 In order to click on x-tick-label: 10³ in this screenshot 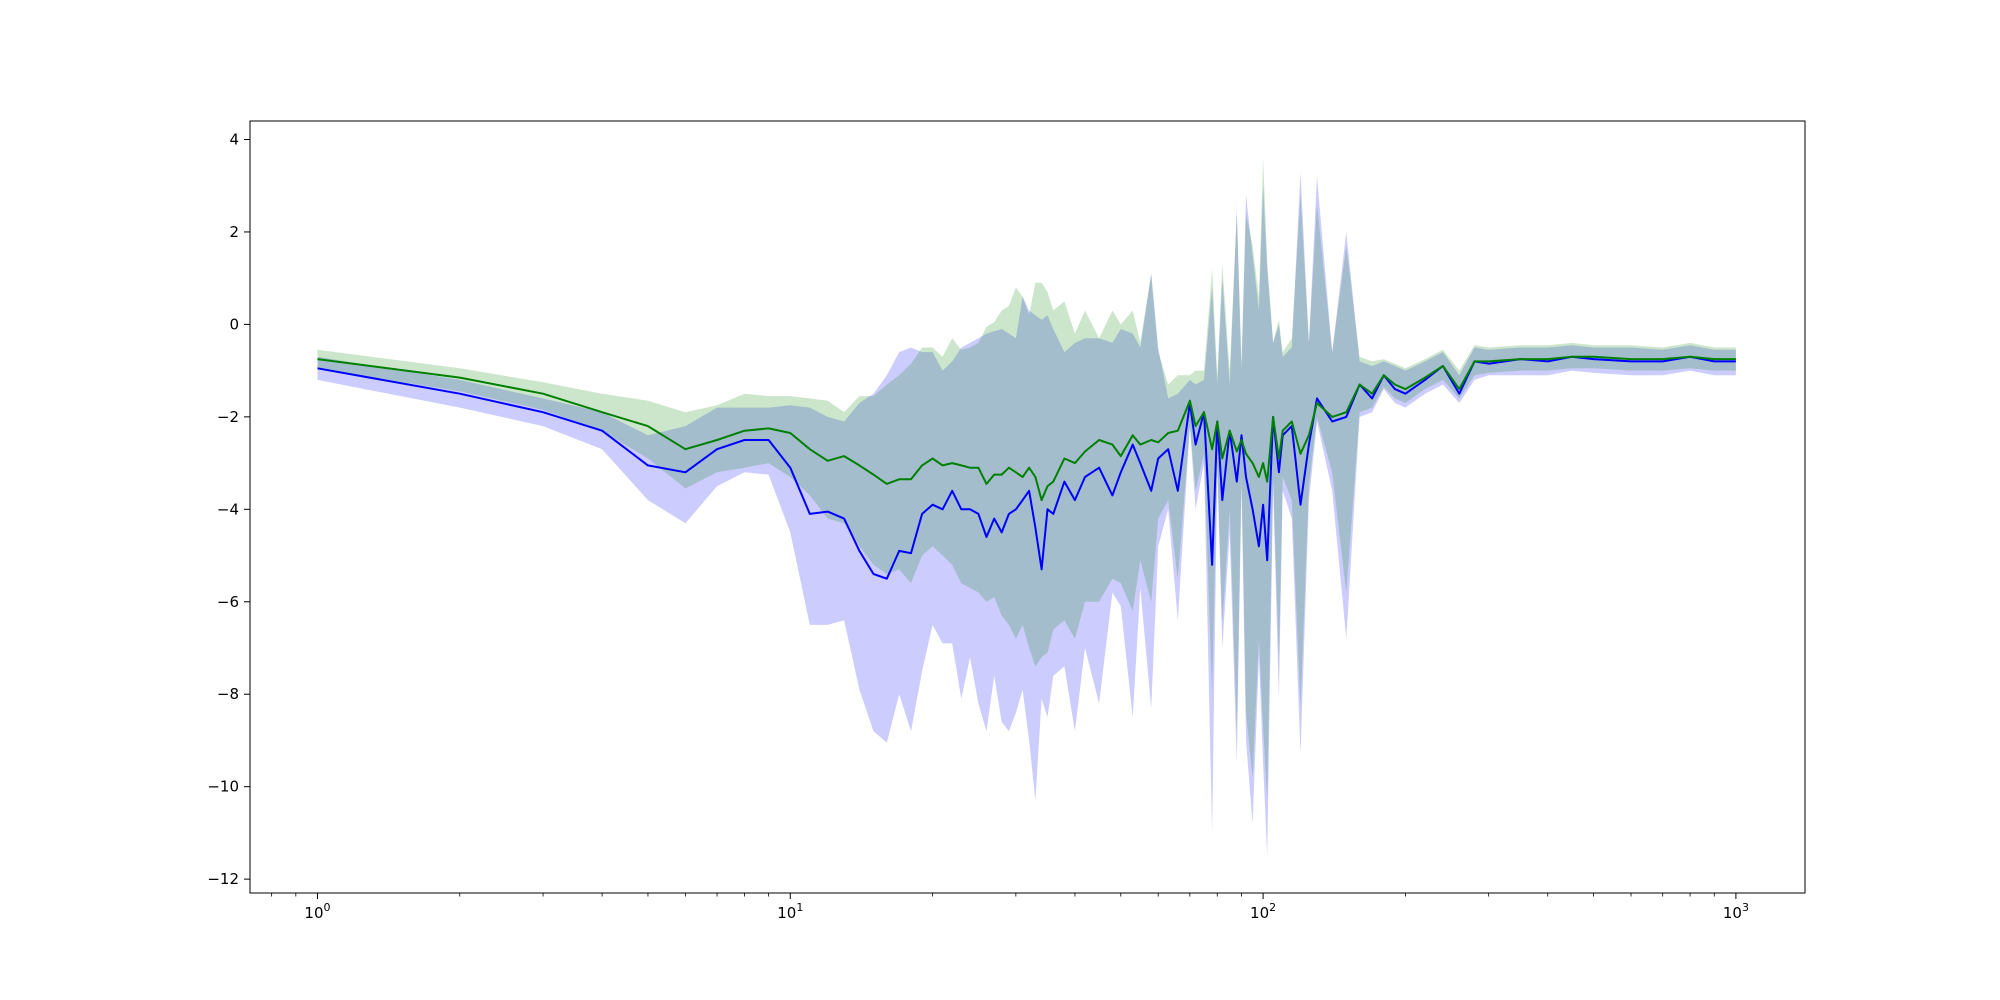, I will do `click(1736, 911)`.